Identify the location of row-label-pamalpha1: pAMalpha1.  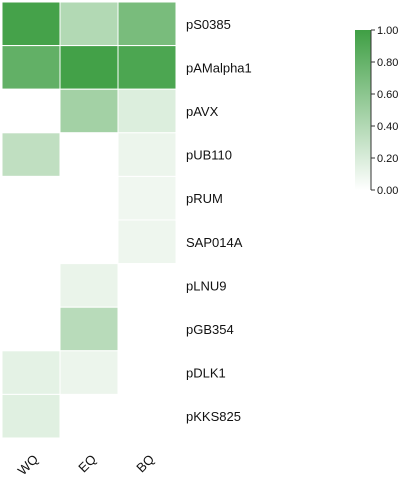
(219, 67).